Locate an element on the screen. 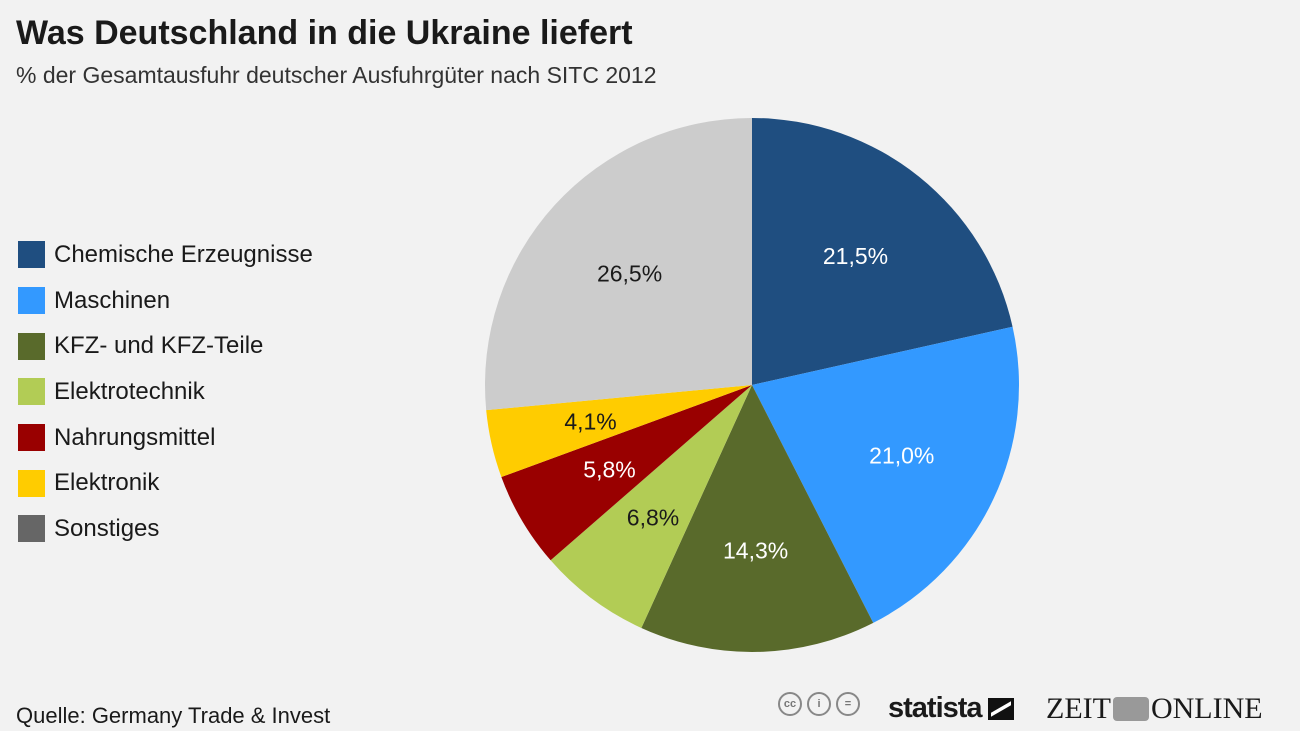 The image size is (1300, 731). legend-label: Elektrotechnik is located at coordinates (129, 391).